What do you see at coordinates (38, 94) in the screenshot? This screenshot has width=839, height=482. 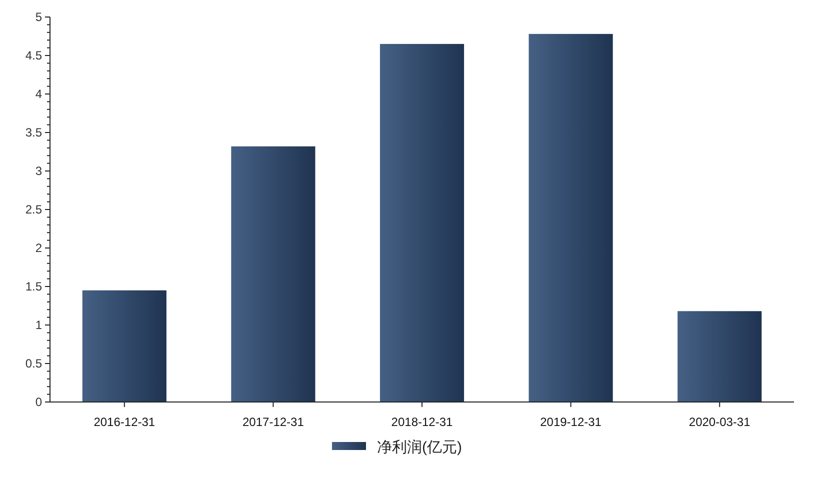 I see `y-tick-label: 4` at bounding box center [38, 94].